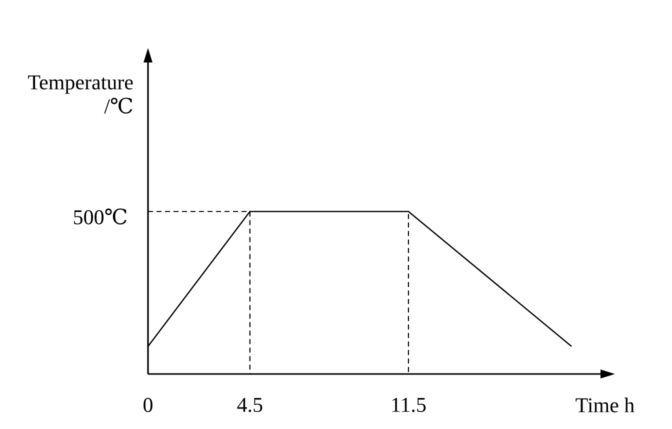  I want to click on x-axis-title: Time h, so click(605, 405).